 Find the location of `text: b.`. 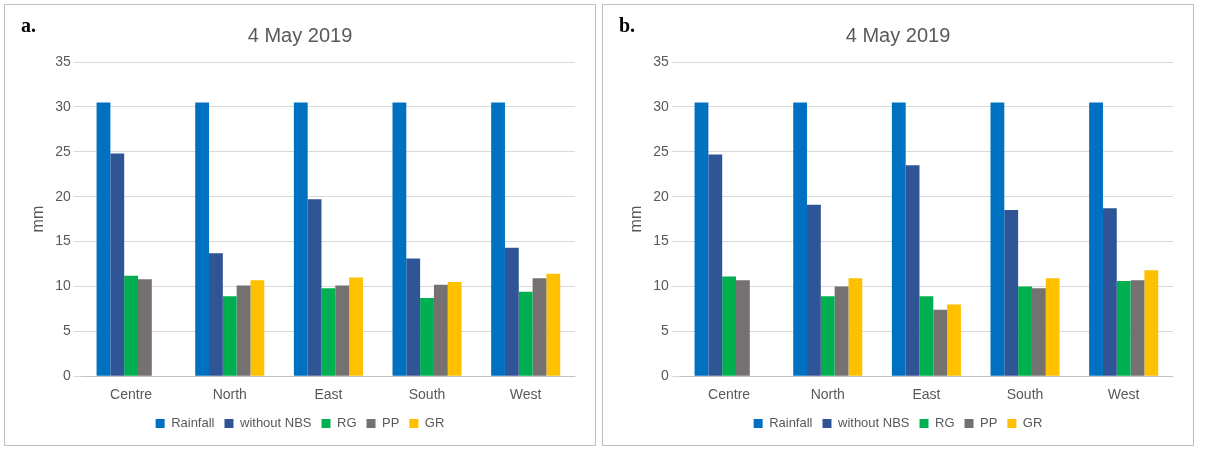

text: b. is located at coordinates (627, 25).